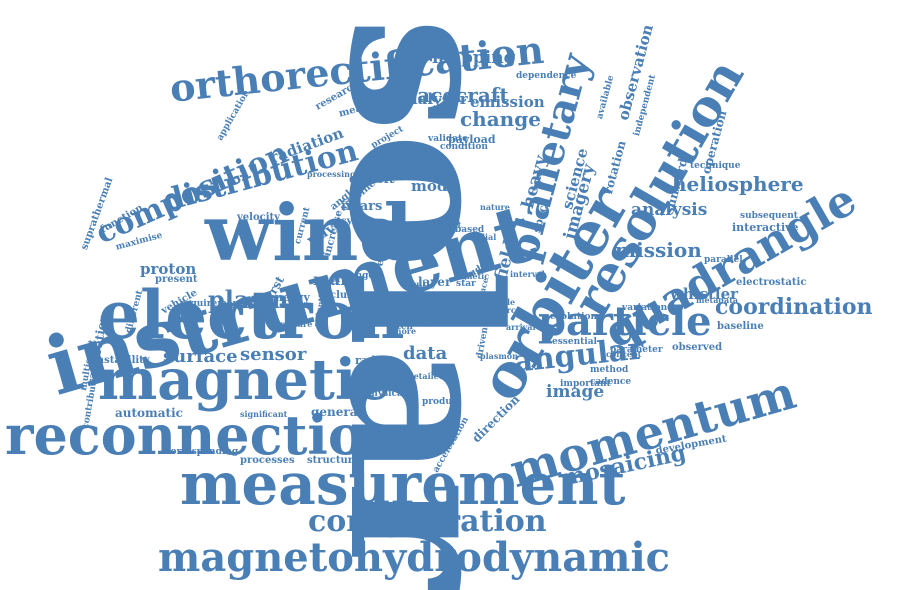  I want to click on word-source: source, so click(506, 310).